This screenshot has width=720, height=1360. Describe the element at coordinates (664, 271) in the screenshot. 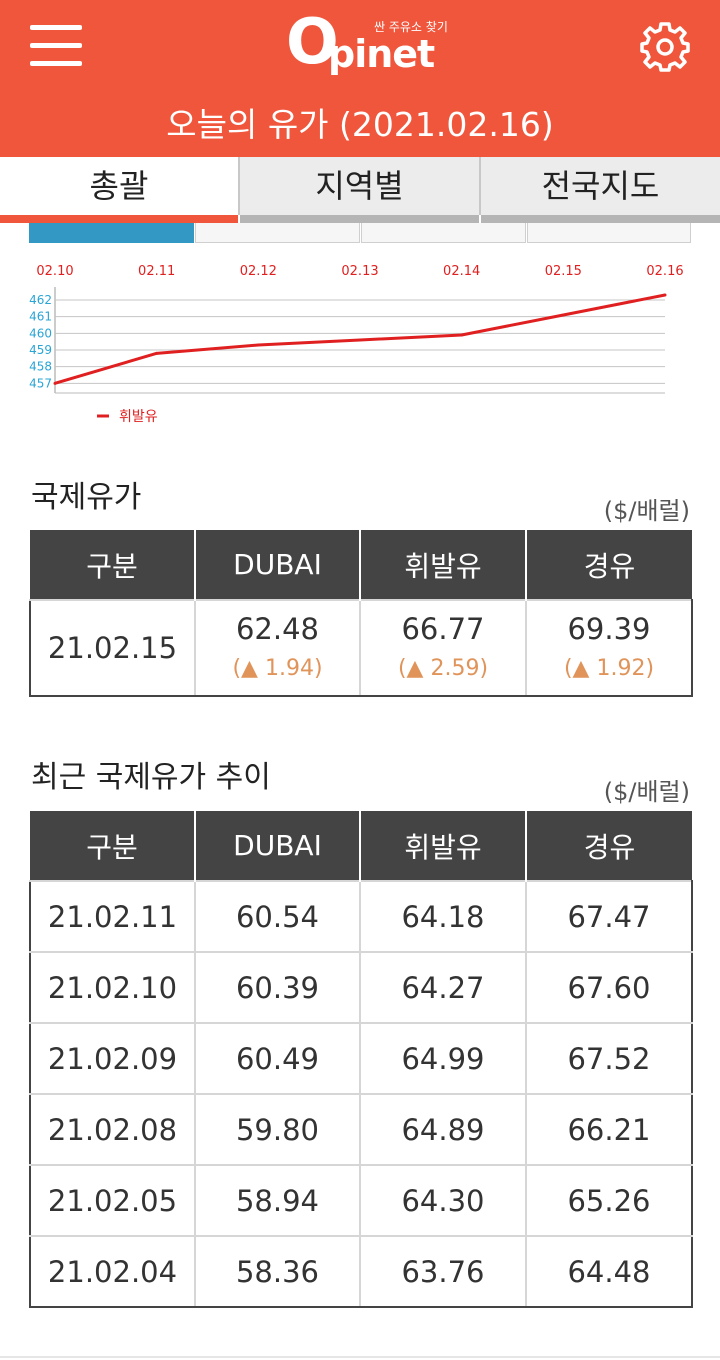

I see `x-tick-label: 02.16` at that location.